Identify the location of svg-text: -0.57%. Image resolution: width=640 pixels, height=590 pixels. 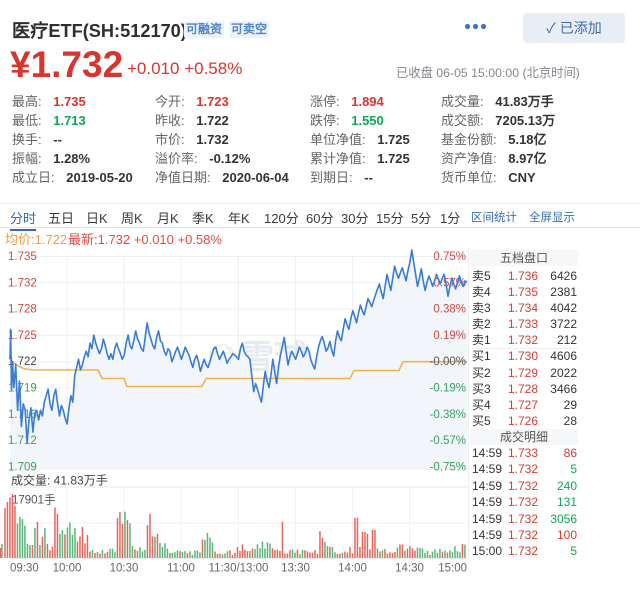
(448, 441).